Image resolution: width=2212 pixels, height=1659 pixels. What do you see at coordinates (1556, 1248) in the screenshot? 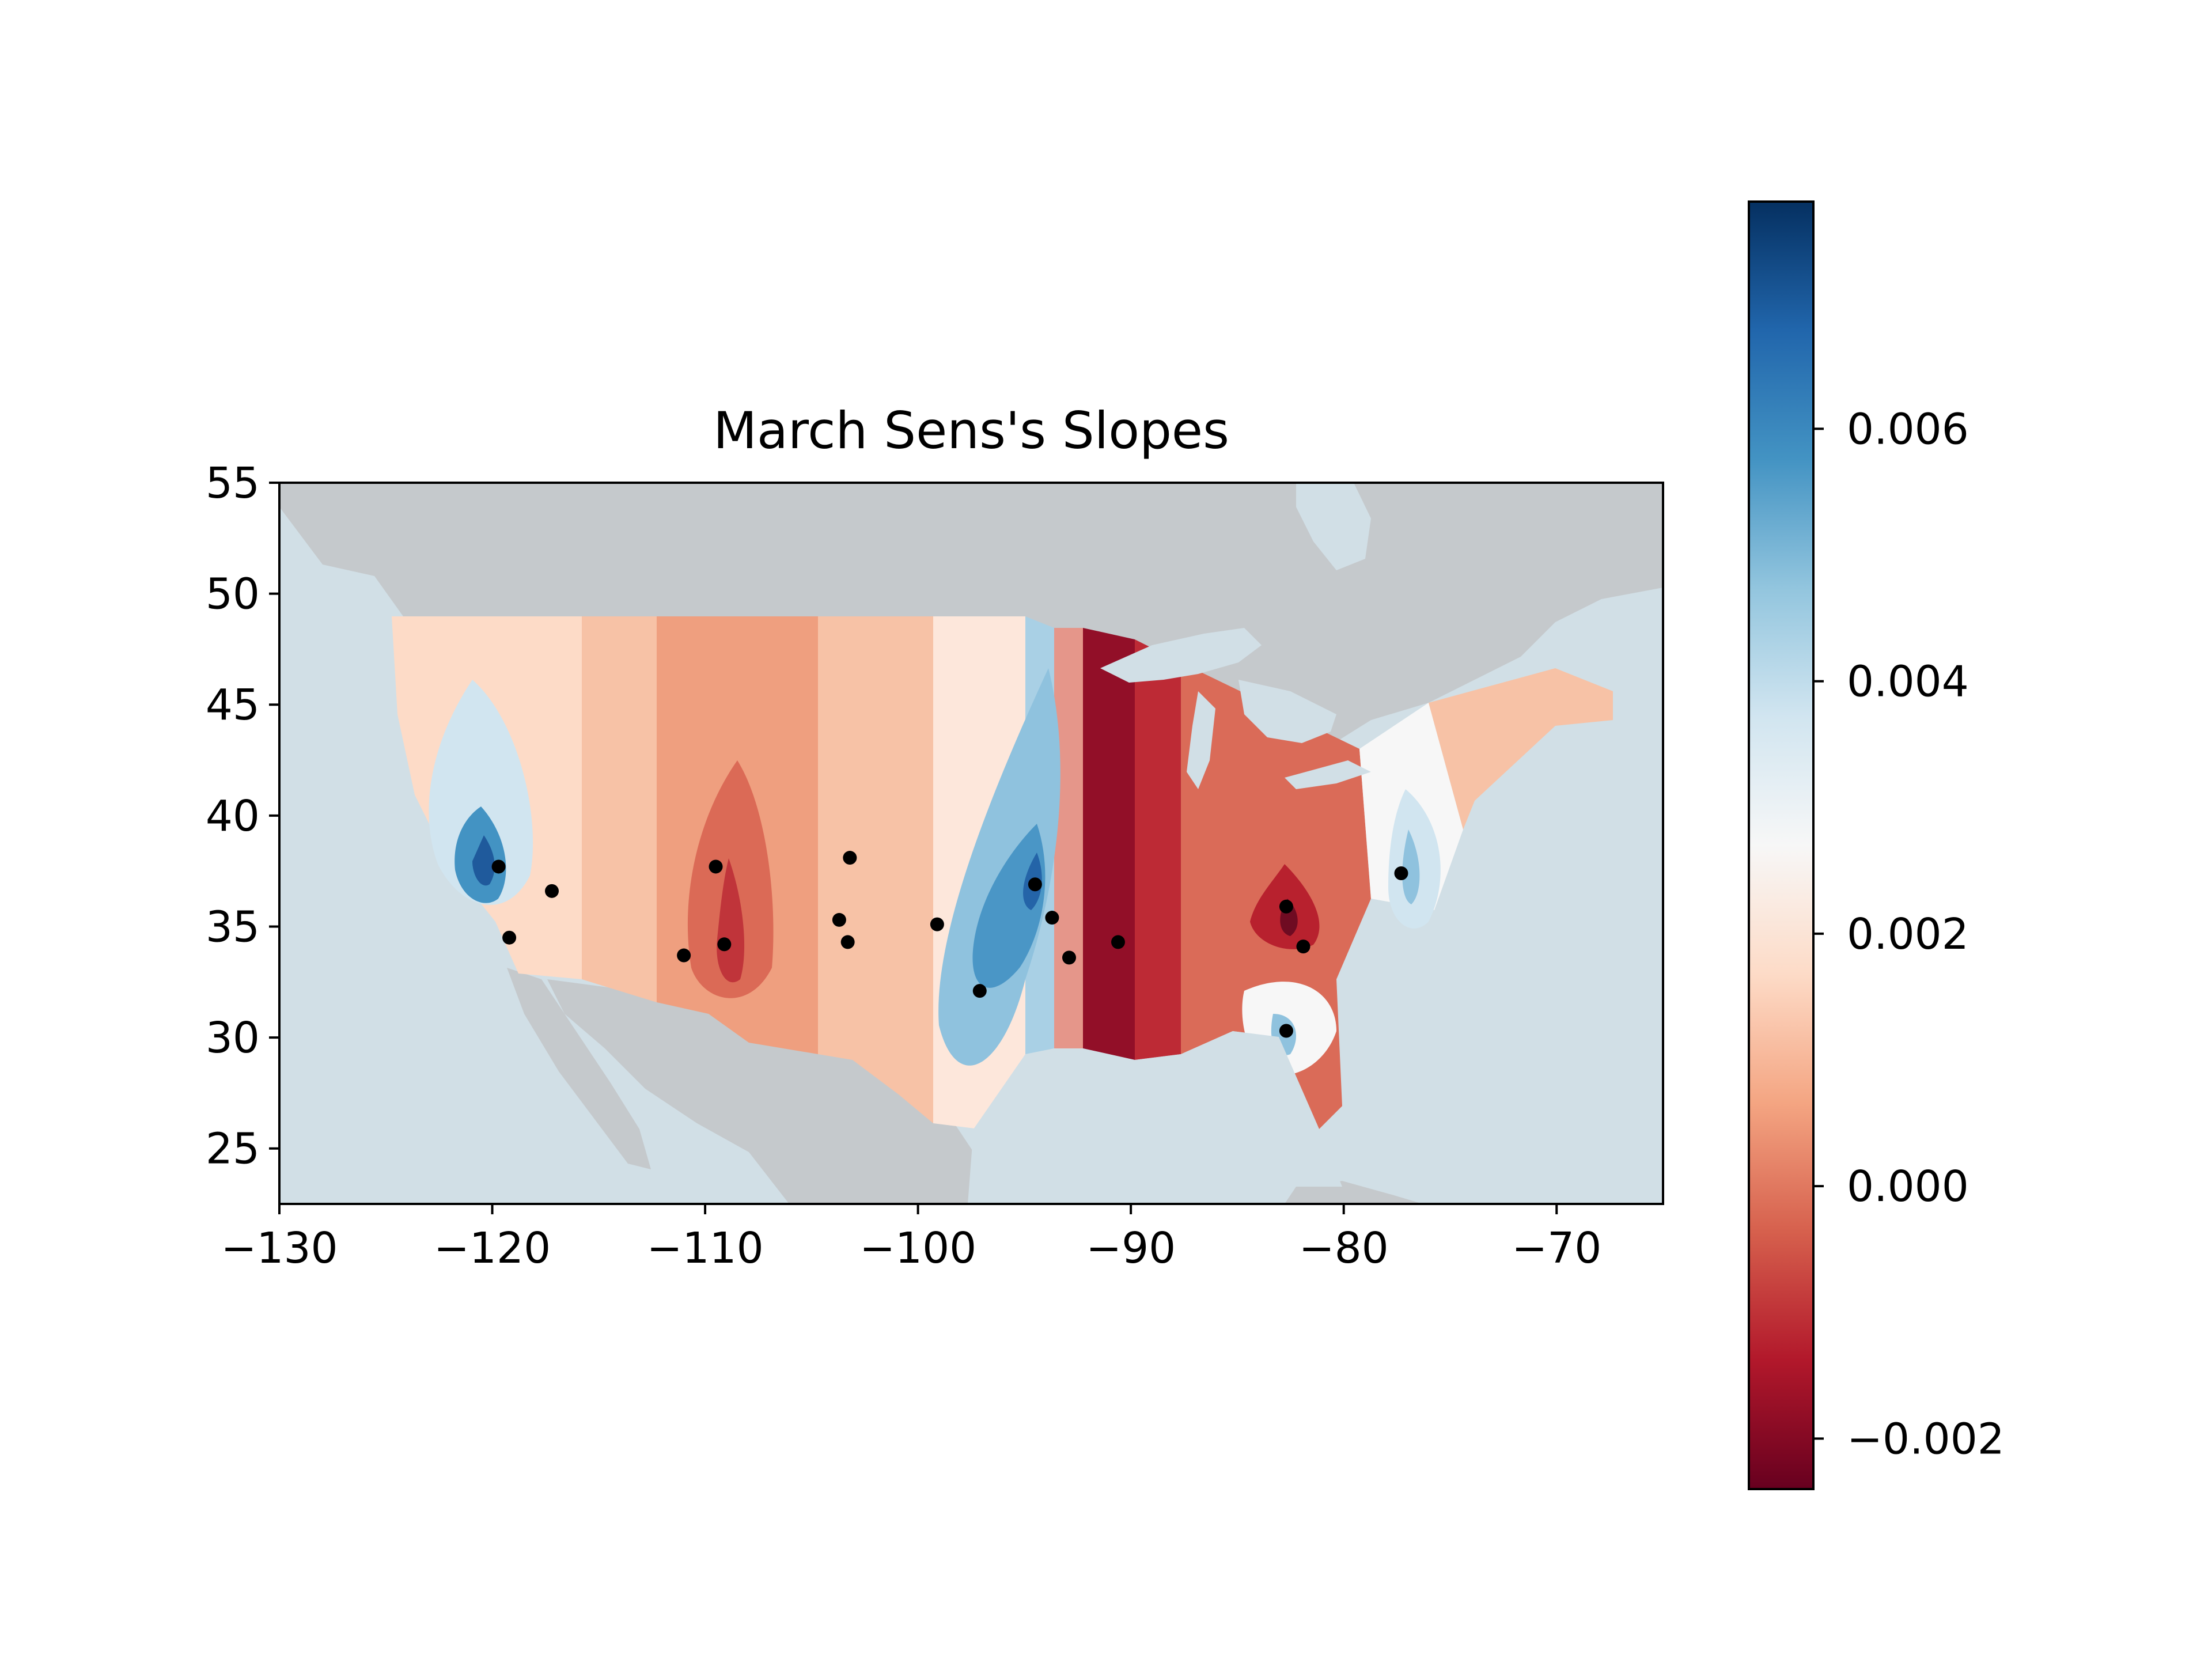
I see `x-tick-label: −70` at bounding box center [1556, 1248].